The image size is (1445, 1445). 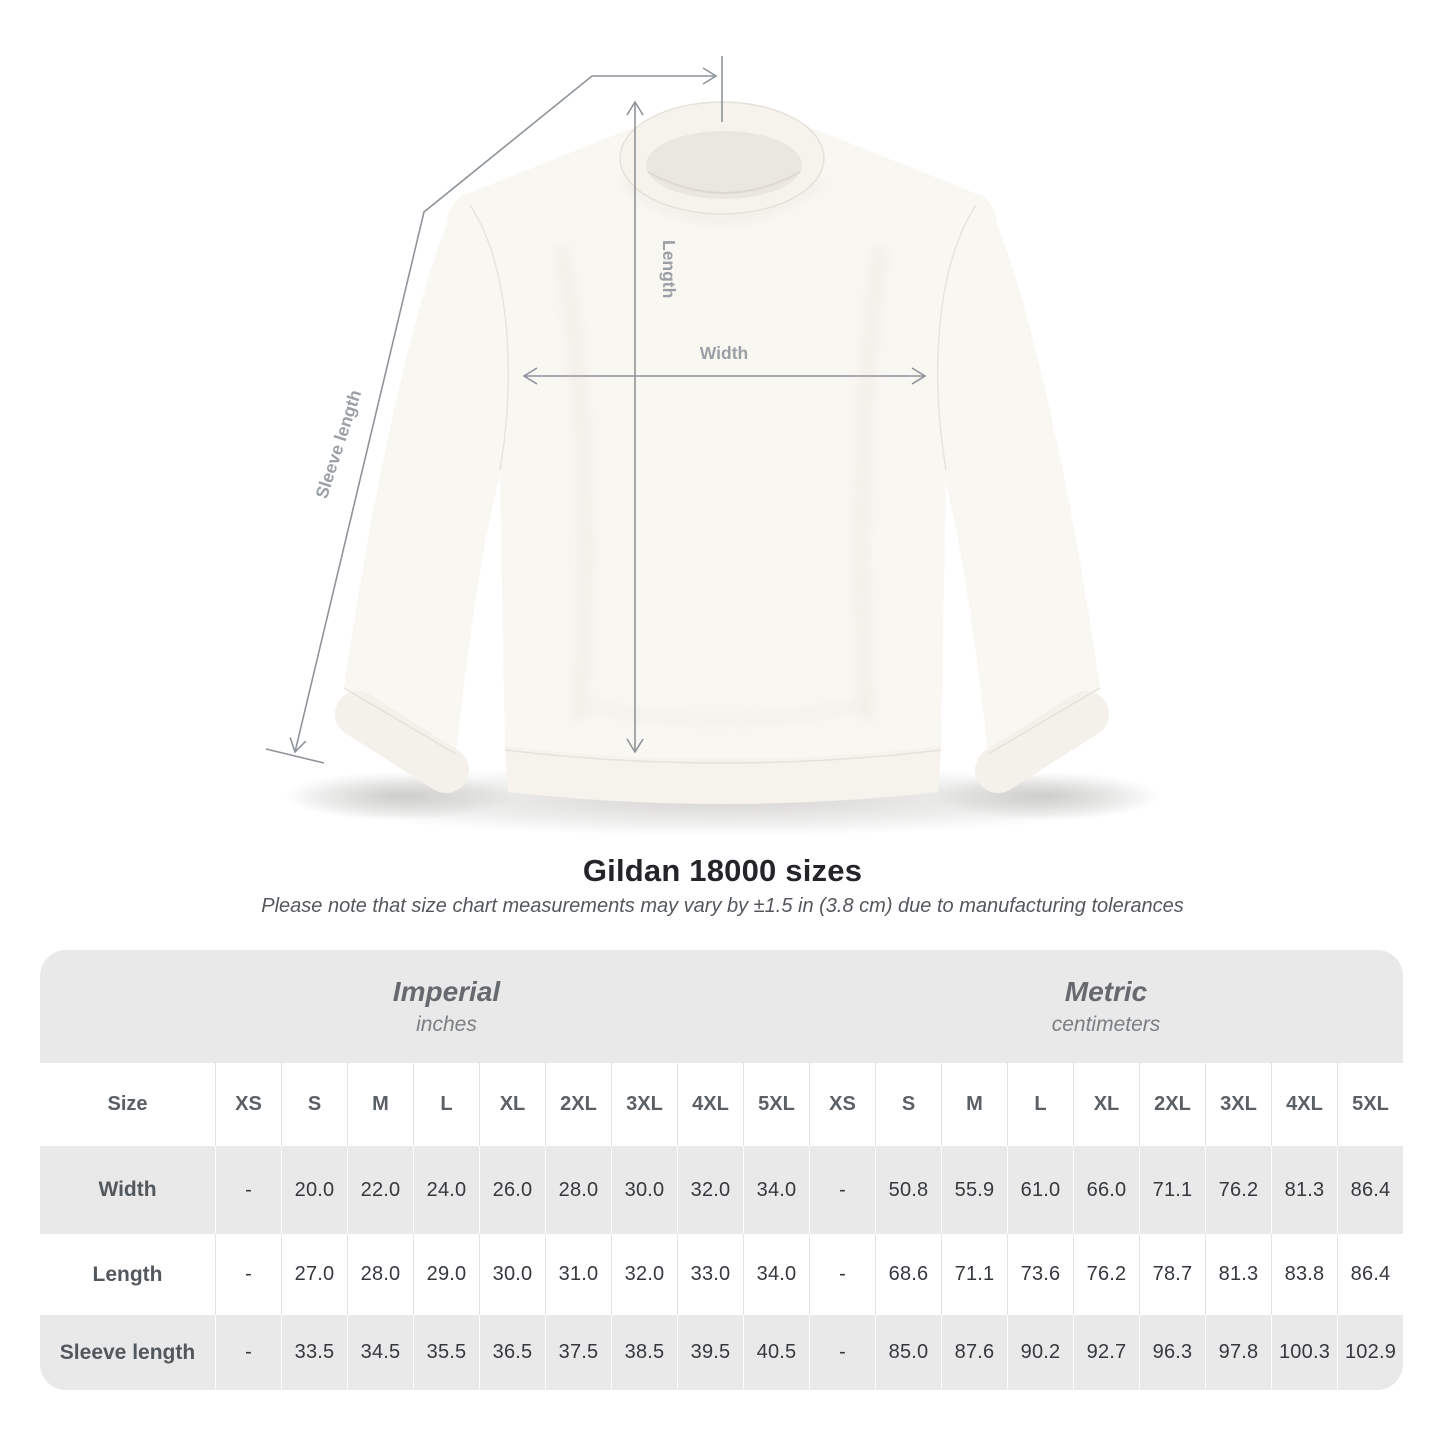 I want to click on value-cell: 73.6, so click(x=1040, y=1274).